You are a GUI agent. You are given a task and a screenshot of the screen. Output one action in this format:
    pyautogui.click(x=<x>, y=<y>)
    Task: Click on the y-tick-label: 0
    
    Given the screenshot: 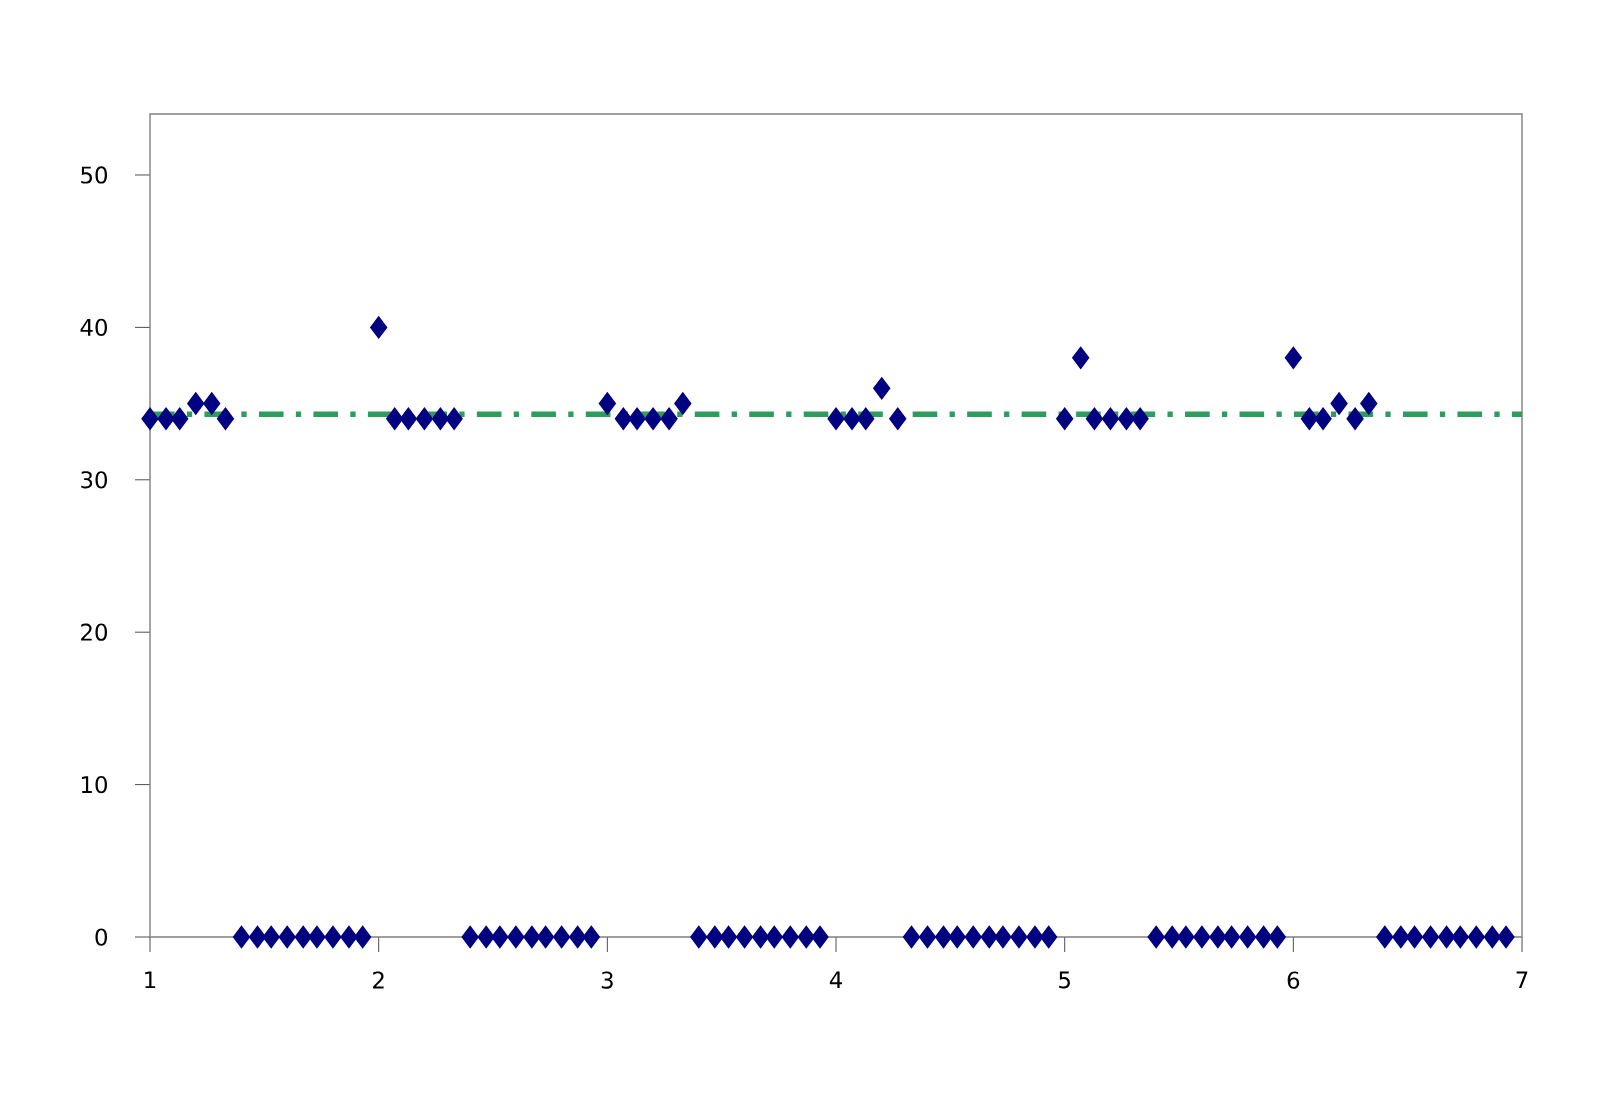 What is the action you would take?
    pyautogui.click(x=101, y=937)
    